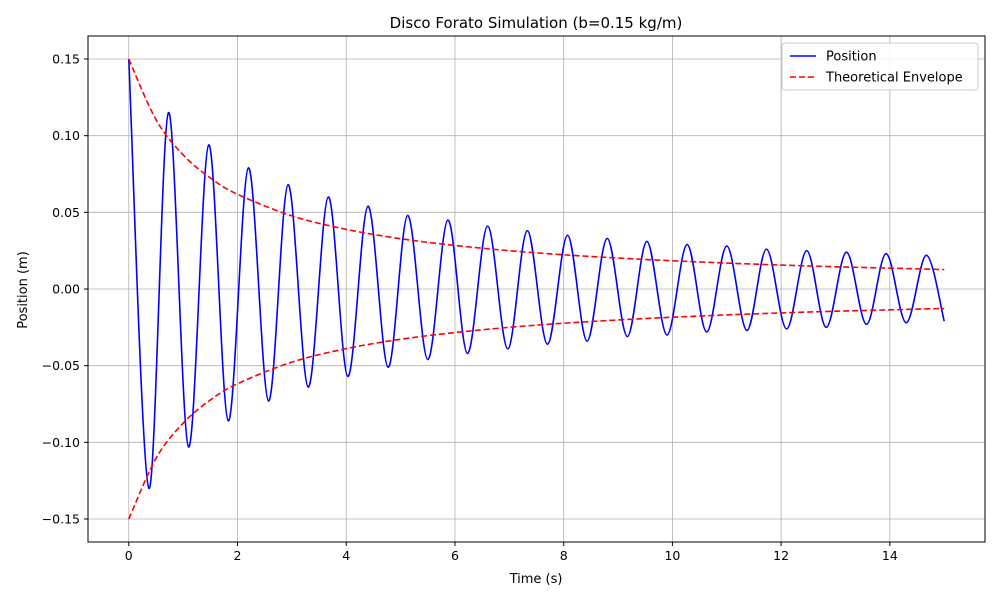 The width and height of the screenshot is (1000, 600). I want to click on y-tick-label: 0.15, so click(66, 59).